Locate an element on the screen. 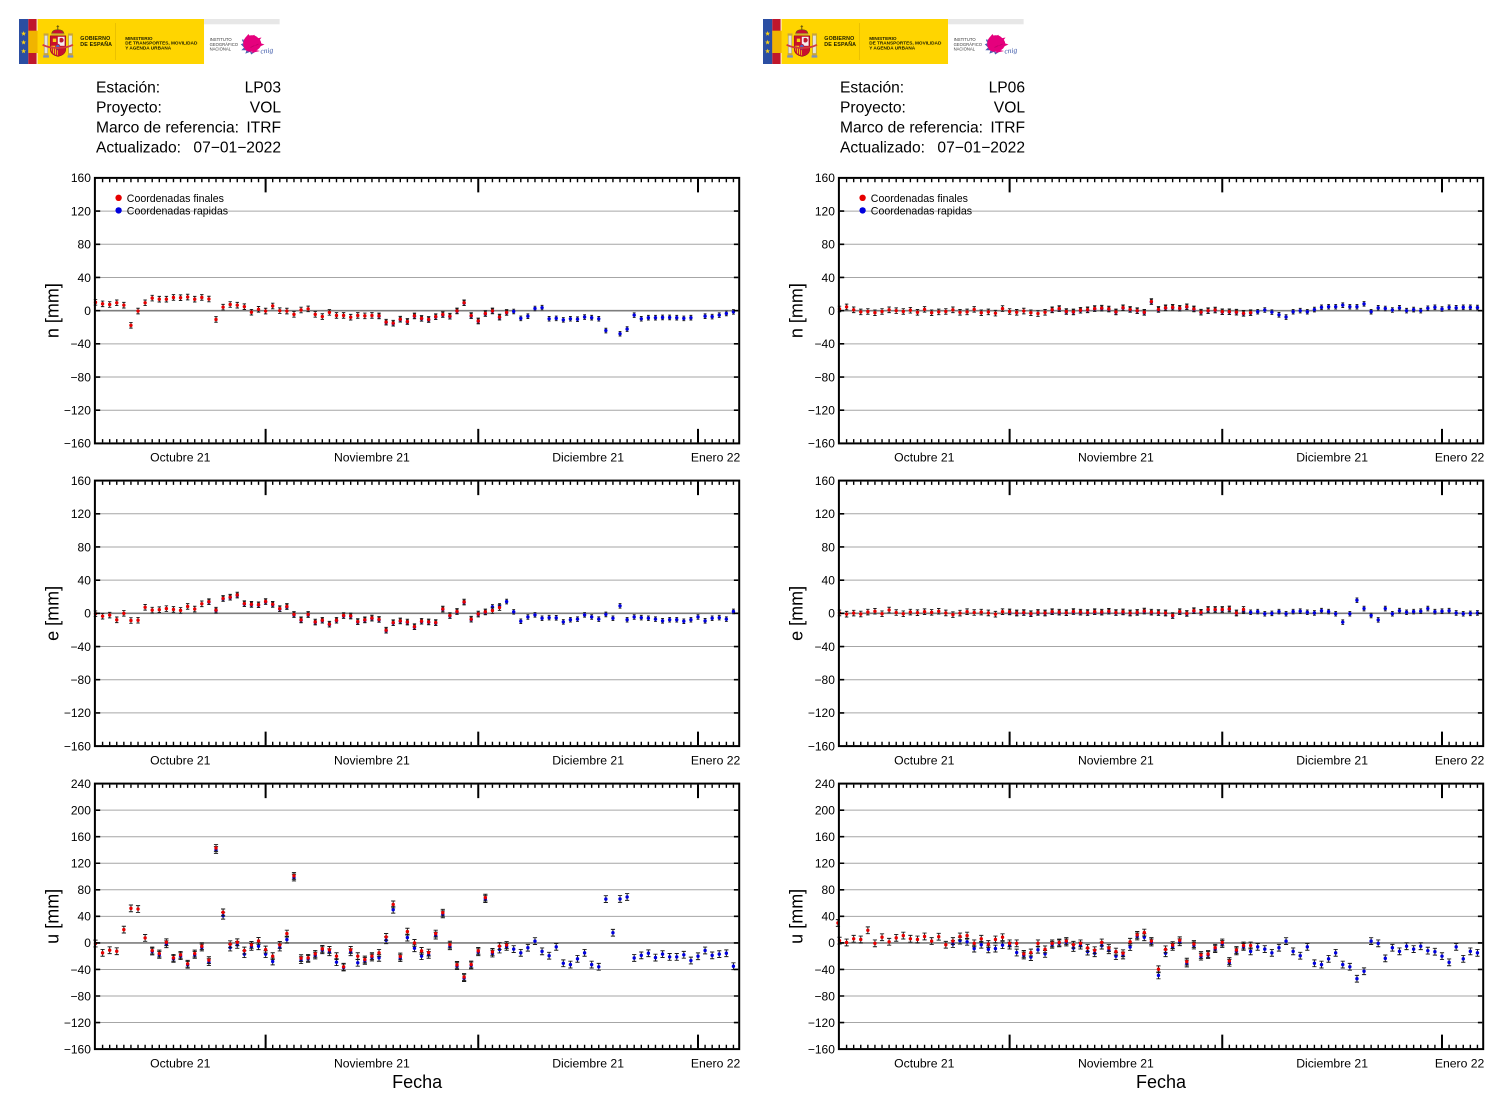 This screenshot has height=1098, width=1502. svg-text: GEOGRÁFICO is located at coordinates (968, 44).